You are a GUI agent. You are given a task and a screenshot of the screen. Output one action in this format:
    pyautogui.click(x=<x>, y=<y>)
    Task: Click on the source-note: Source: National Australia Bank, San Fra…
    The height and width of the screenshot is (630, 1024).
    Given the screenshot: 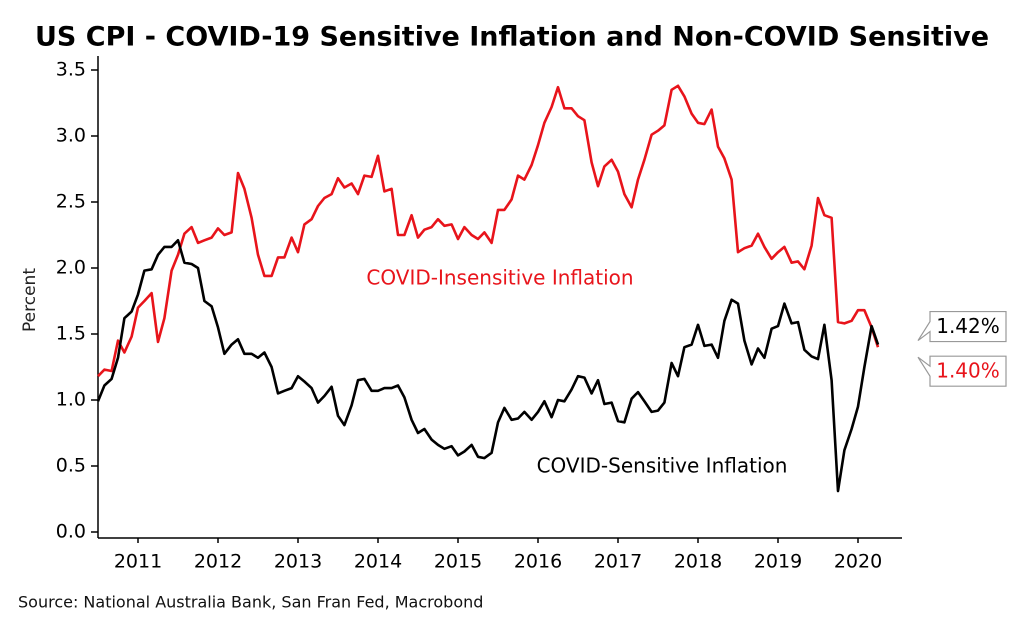 What is the action you would take?
    pyautogui.click(x=250, y=602)
    